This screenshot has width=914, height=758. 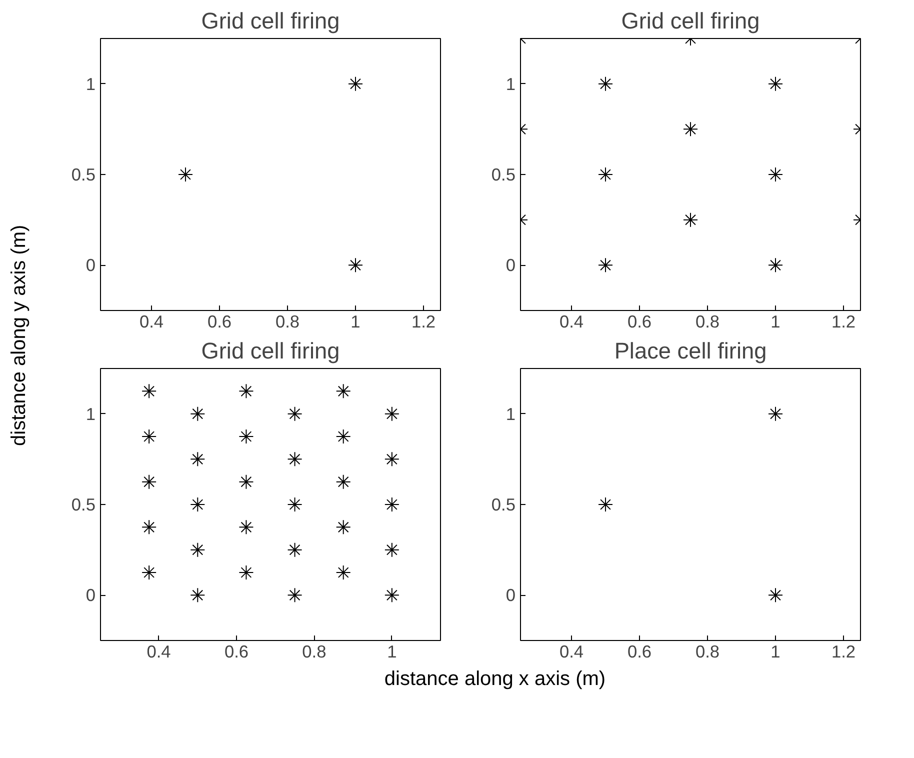 I want to click on y-axis-title: distance along y axis (m), so click(x=19, y=335).